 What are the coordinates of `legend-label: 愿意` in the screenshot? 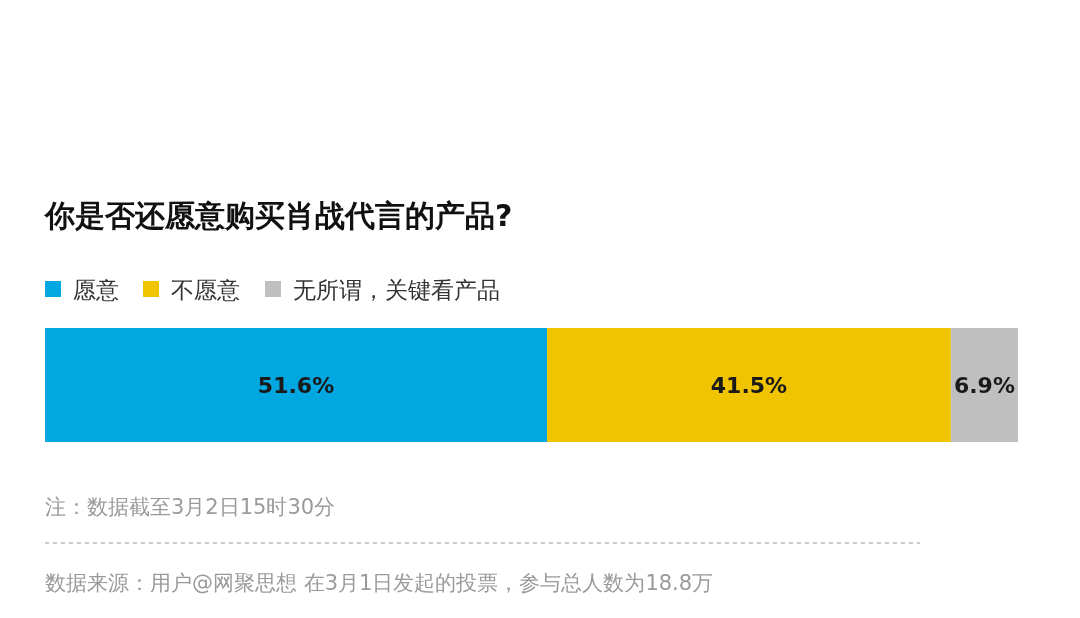 It's located at (96, 290).